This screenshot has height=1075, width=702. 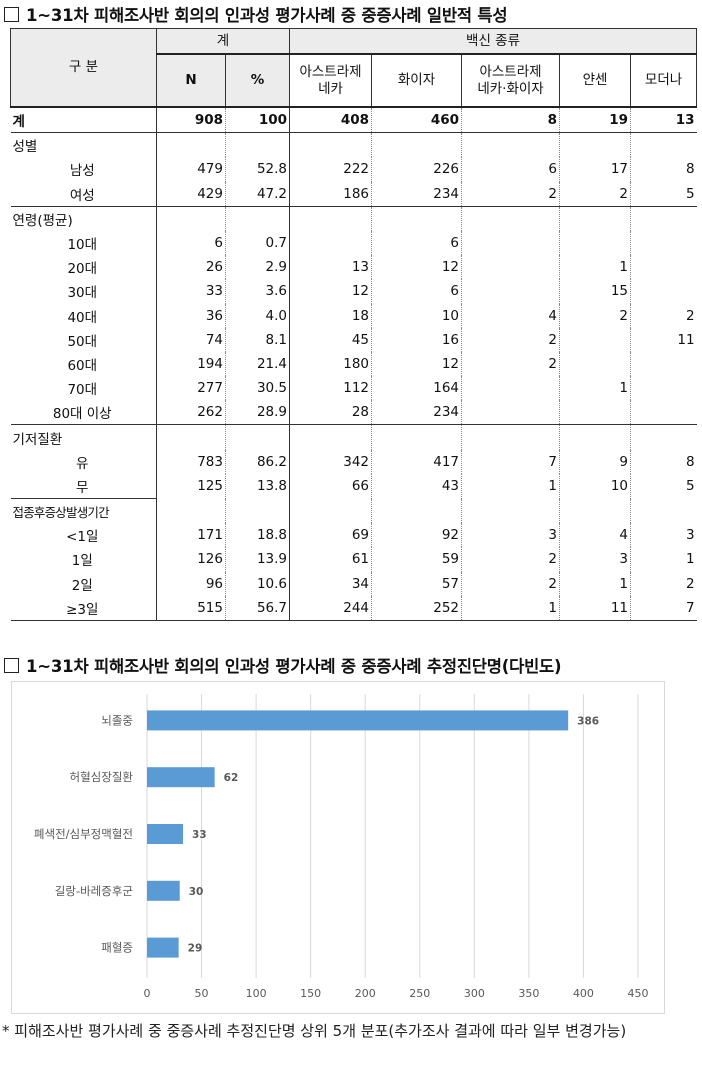 What do you see at coordinates (258, 267) in the screenshot?
I see `cell-pct: 2.9` at bounding box center [258, 267].